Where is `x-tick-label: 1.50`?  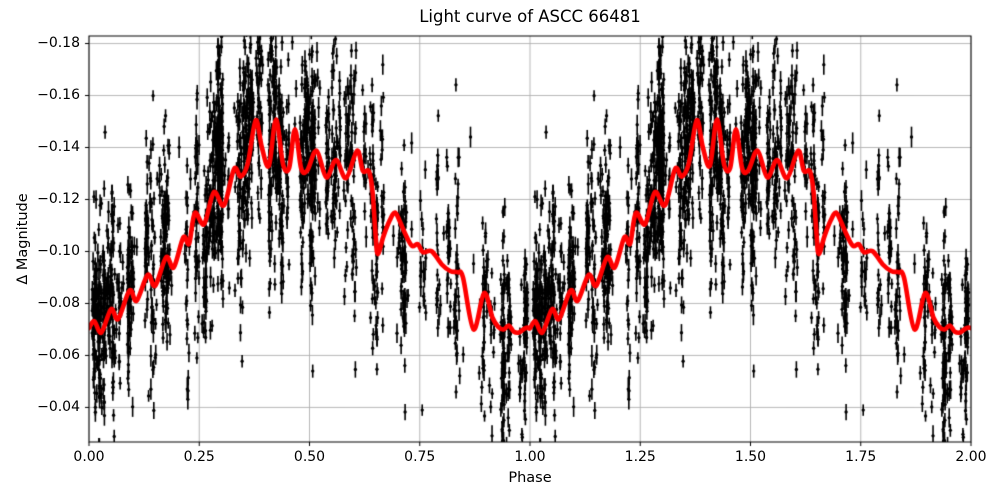
x-tick-label: 1.50 is located at coordinates (750, 457).